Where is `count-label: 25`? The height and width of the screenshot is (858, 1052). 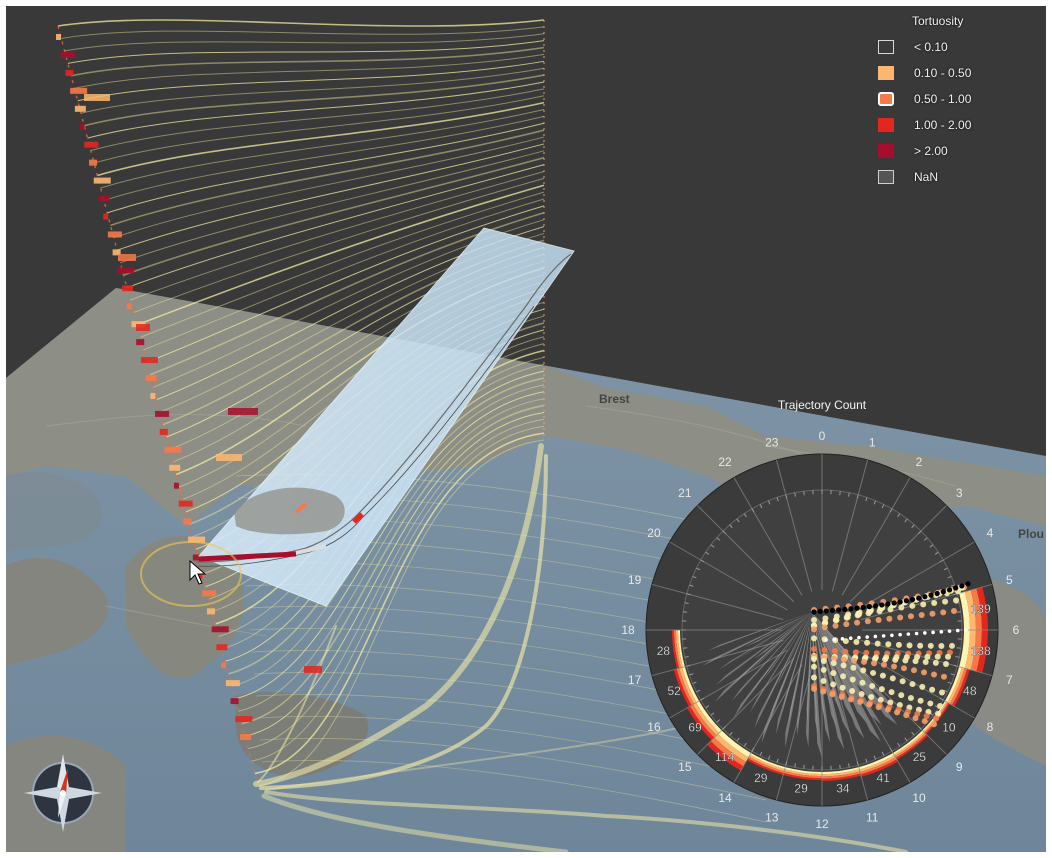 count-label: 25 is located at coordinates (920, 757).